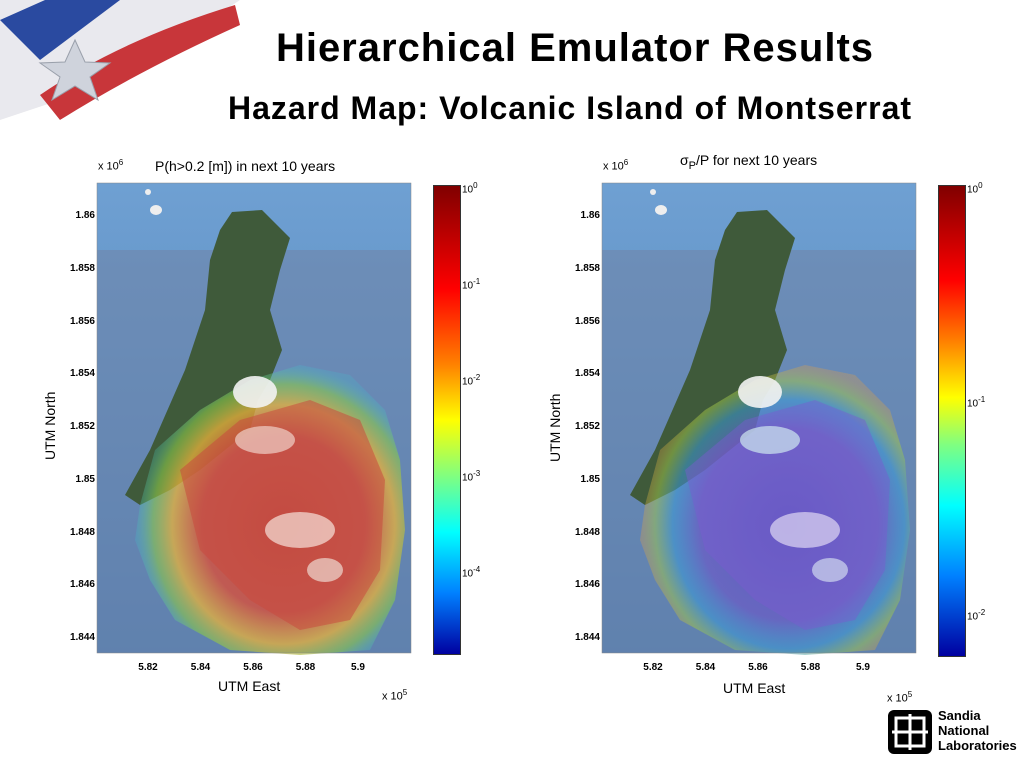 The image size is (1024, 768). What do you see at coordinates (575, 48) in the screenshot?
I see `slide-title: Hierarchical Emulator Results` at bounding box center [575, 48].